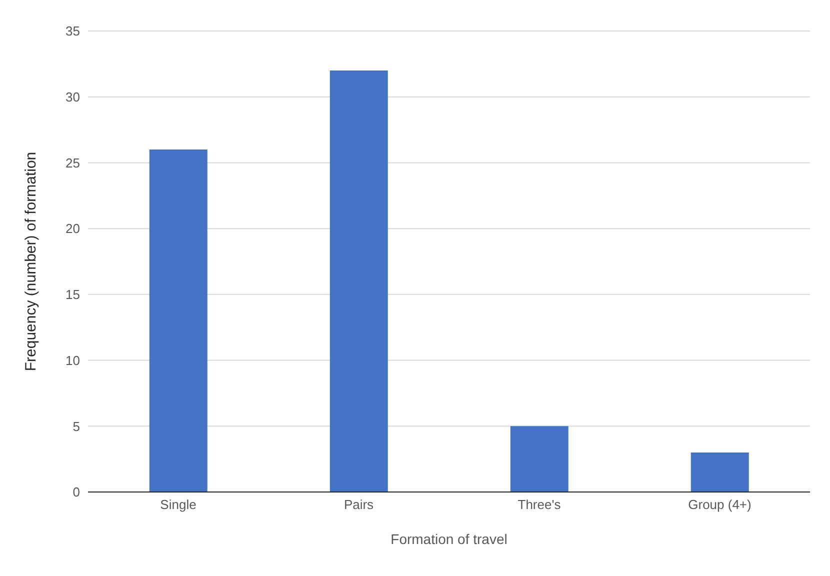  What do you see at coordinates (449, 539) in the screenshot?
I see `x-axis-title: Formation of travel` at bounding box center [449, 539].